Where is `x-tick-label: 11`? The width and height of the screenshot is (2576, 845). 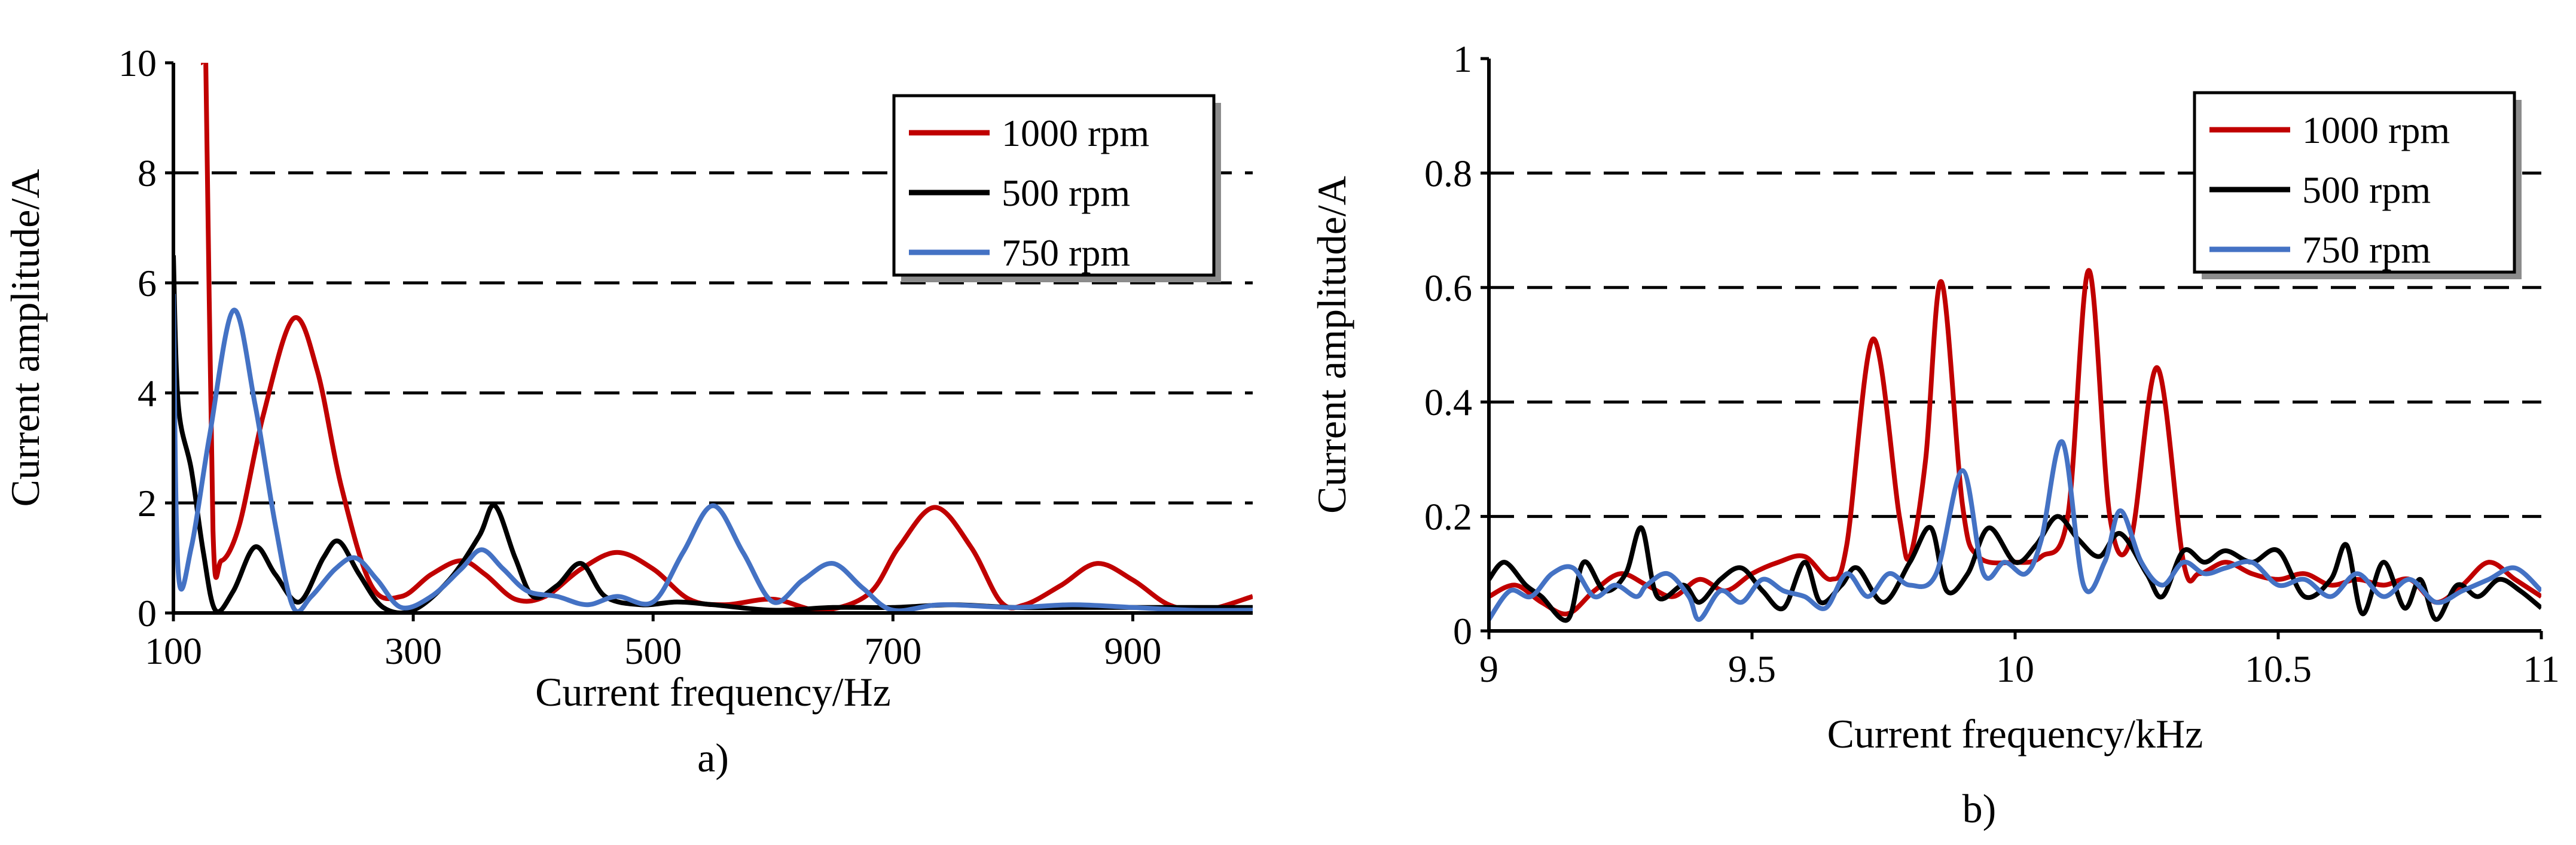 x-tick-label: 11 is located at coordinates (2542, 669).